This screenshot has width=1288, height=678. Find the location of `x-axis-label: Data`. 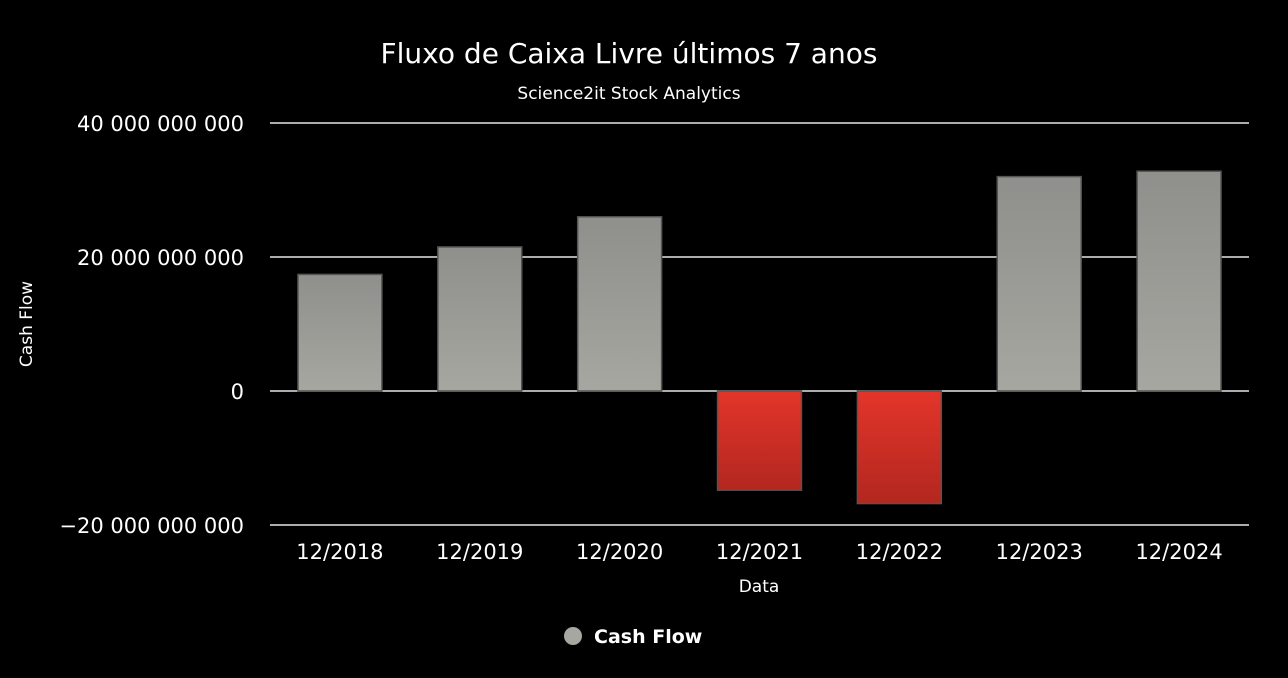

x-axis-label: Data is located at coordinates (759, 587).